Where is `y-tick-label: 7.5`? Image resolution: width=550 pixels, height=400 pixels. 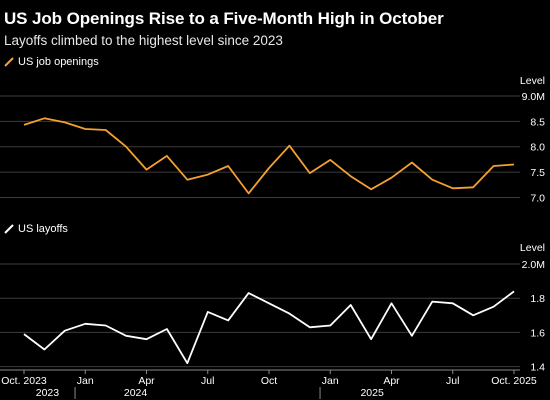 y-tick-label: 7.5 is located at coordinates (537, 173).